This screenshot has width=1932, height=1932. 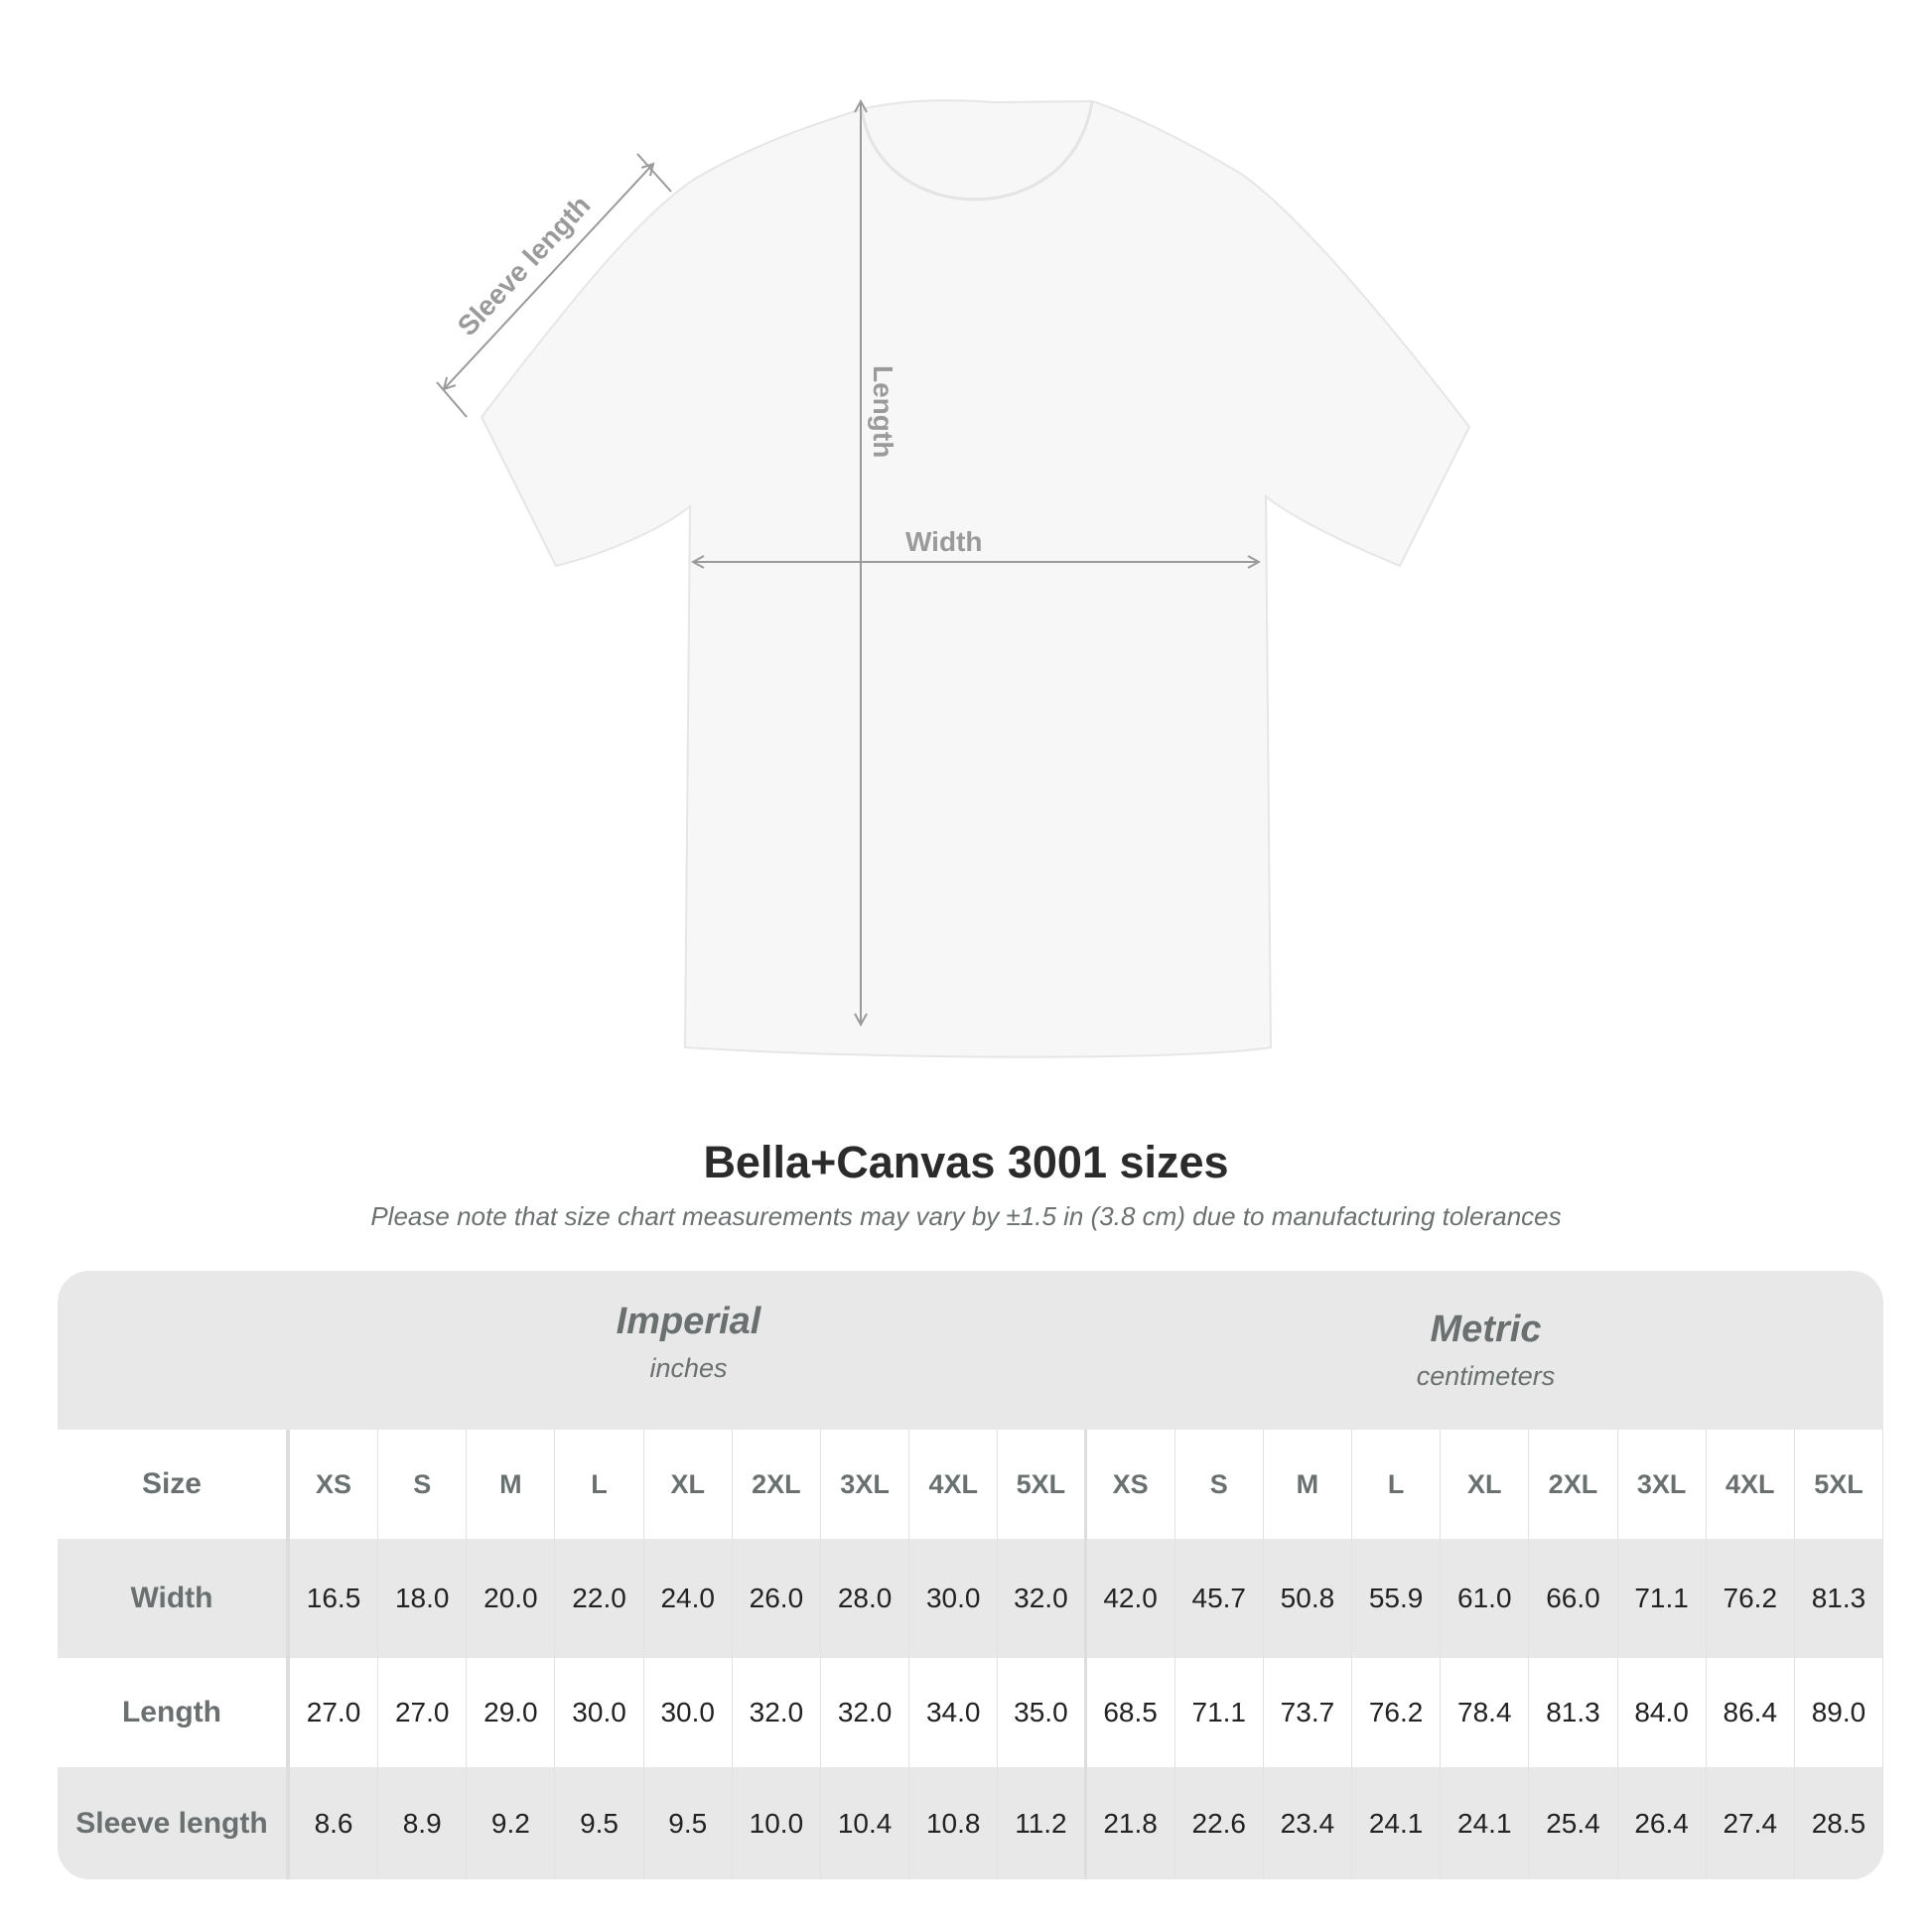 What do you see at coordinates (1308, 1599) in the screenshot?
I see `metric-value-cell: 50.8` at bounding box center [1308, 1599].